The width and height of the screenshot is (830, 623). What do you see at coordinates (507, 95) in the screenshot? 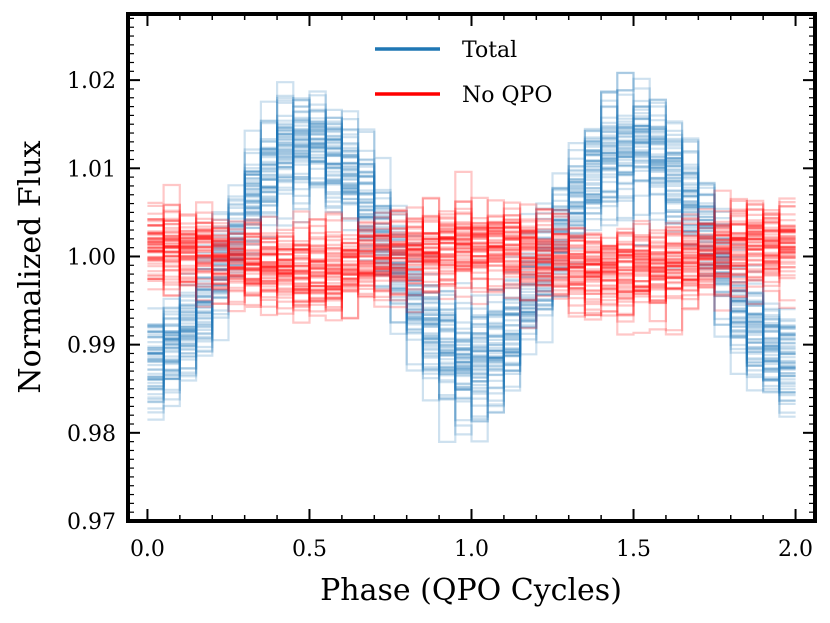
I see `legend-label-no-qpo: No QPO` at bounding box center [507, 95].